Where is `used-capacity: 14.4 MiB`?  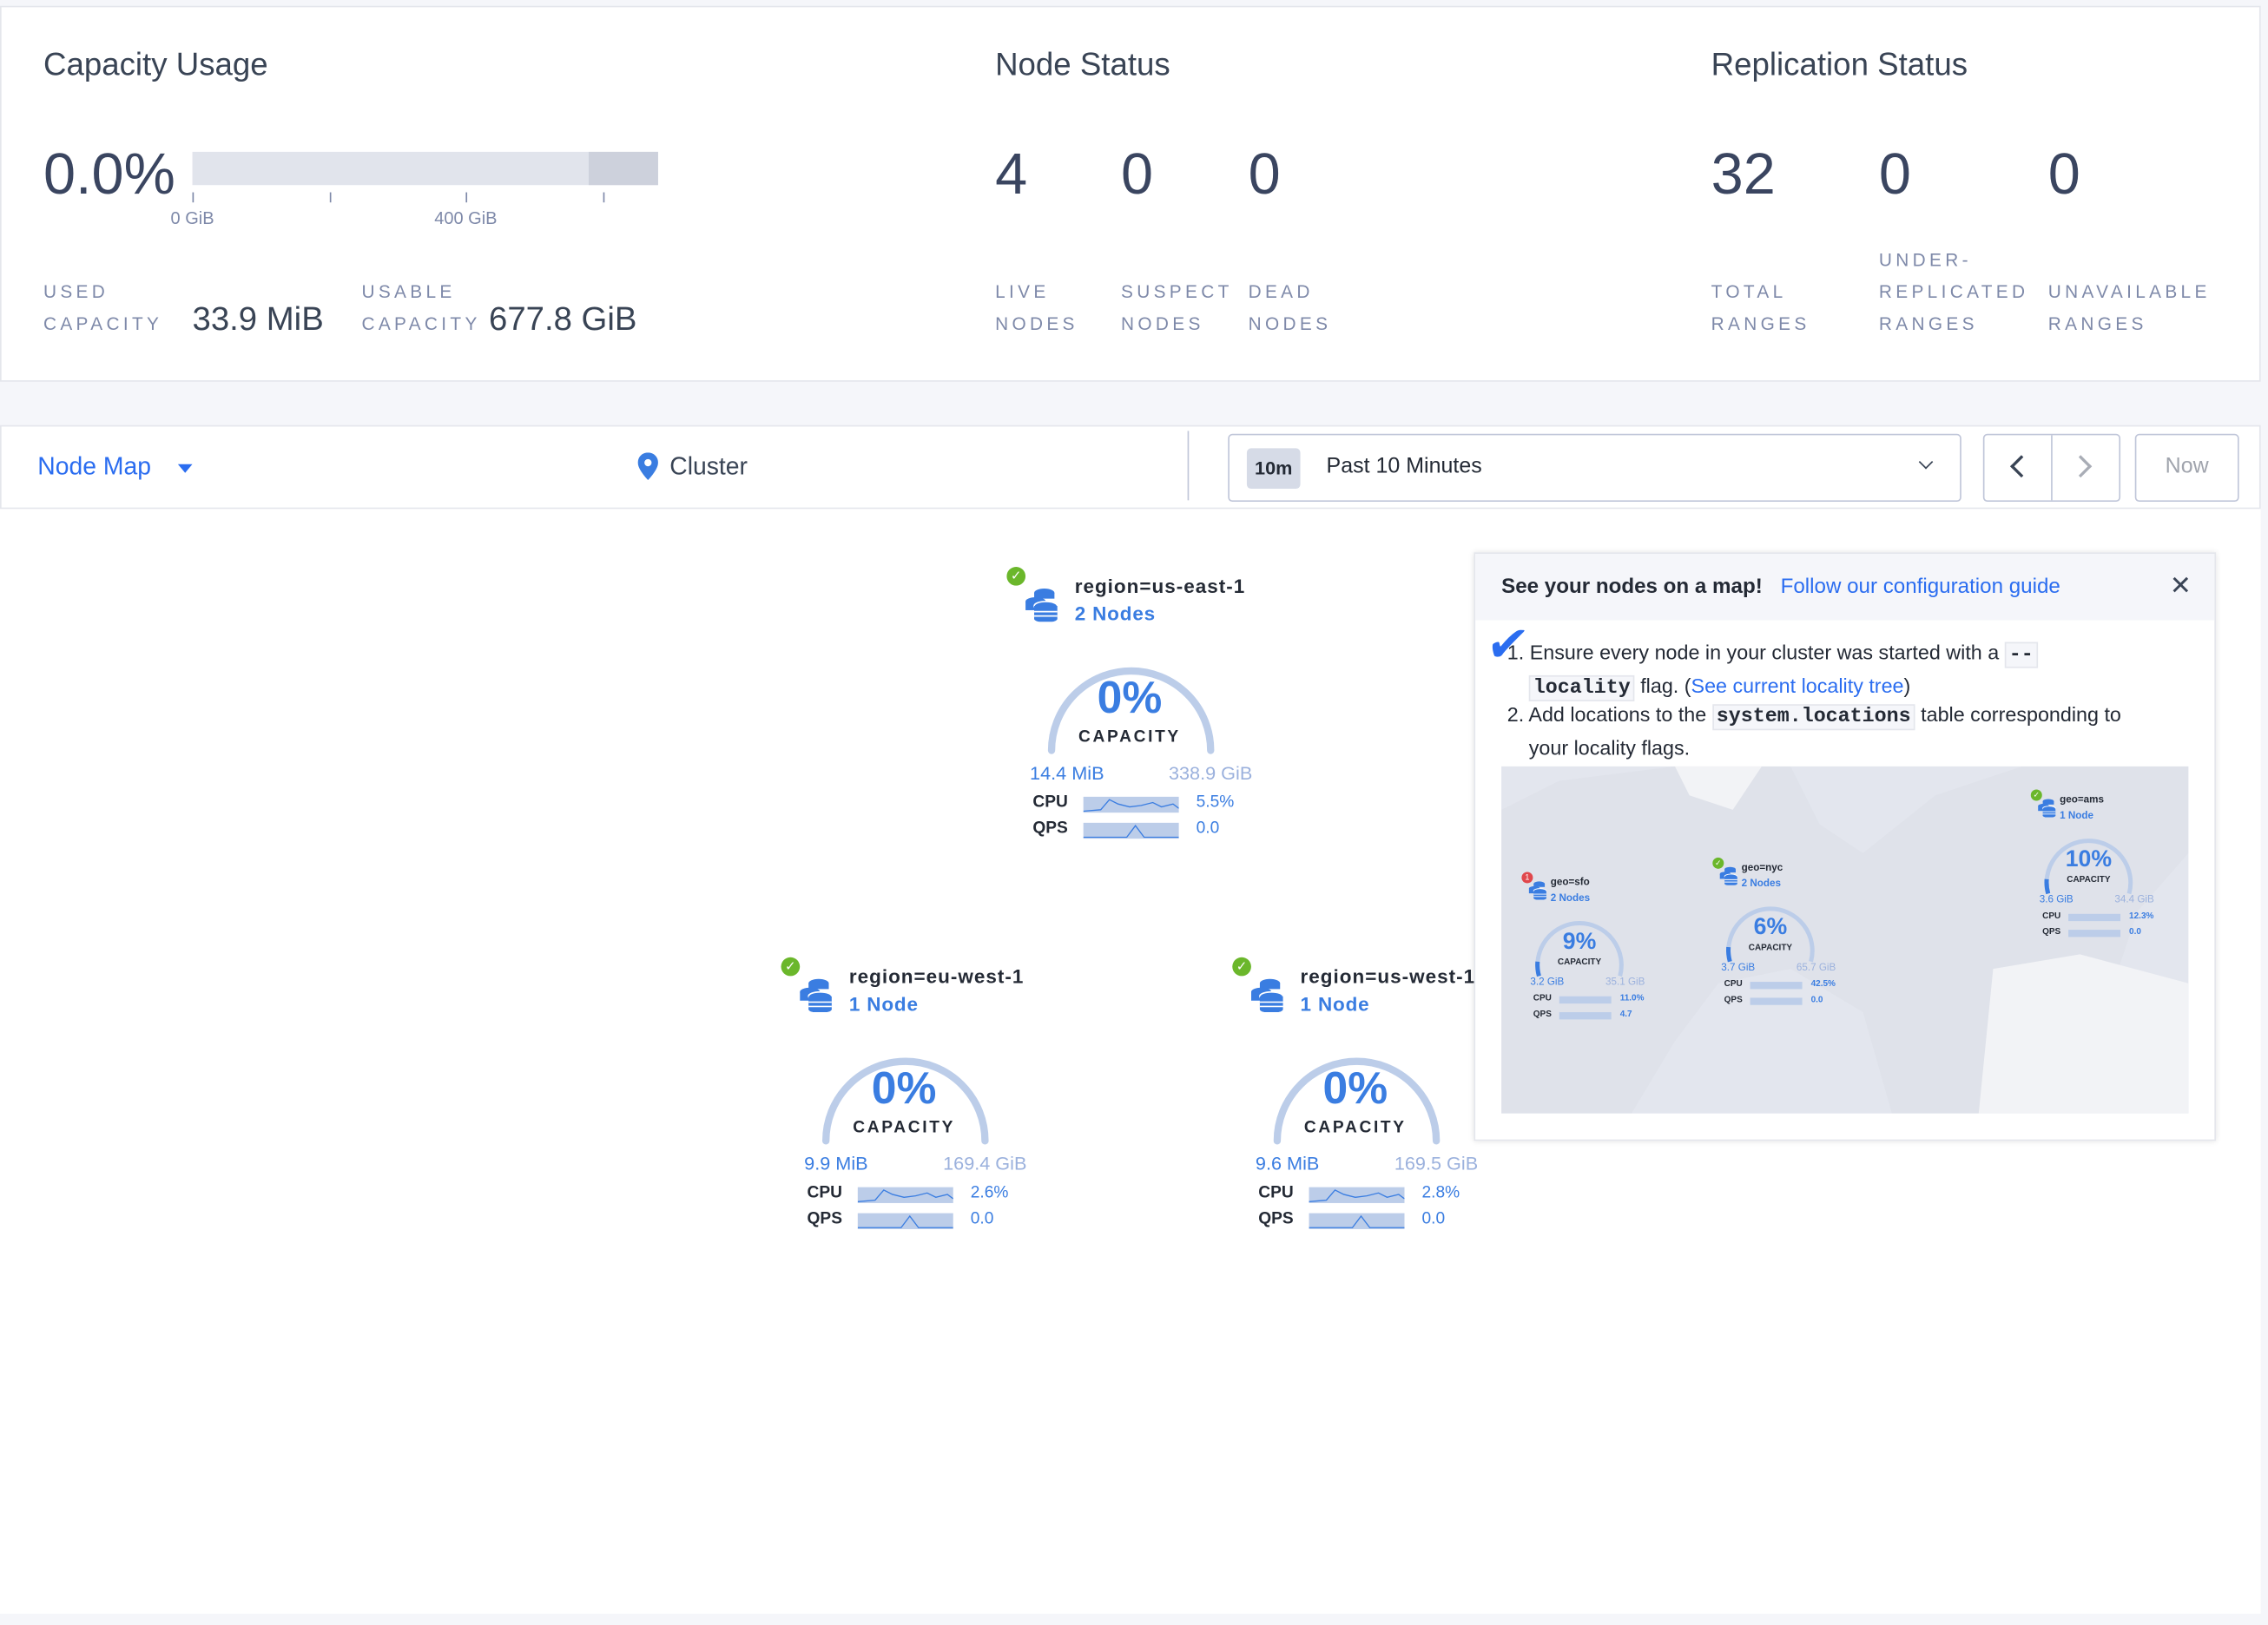
used-capacity: 14.4 MiB is located at coordinates (1067, 772).